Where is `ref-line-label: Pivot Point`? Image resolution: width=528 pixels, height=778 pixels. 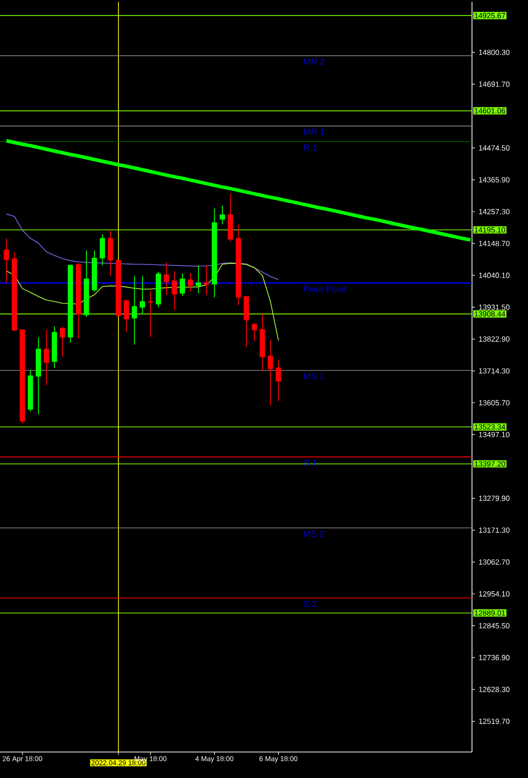
ref-line-label: Pivot Point is located at coordinates (325, 289).